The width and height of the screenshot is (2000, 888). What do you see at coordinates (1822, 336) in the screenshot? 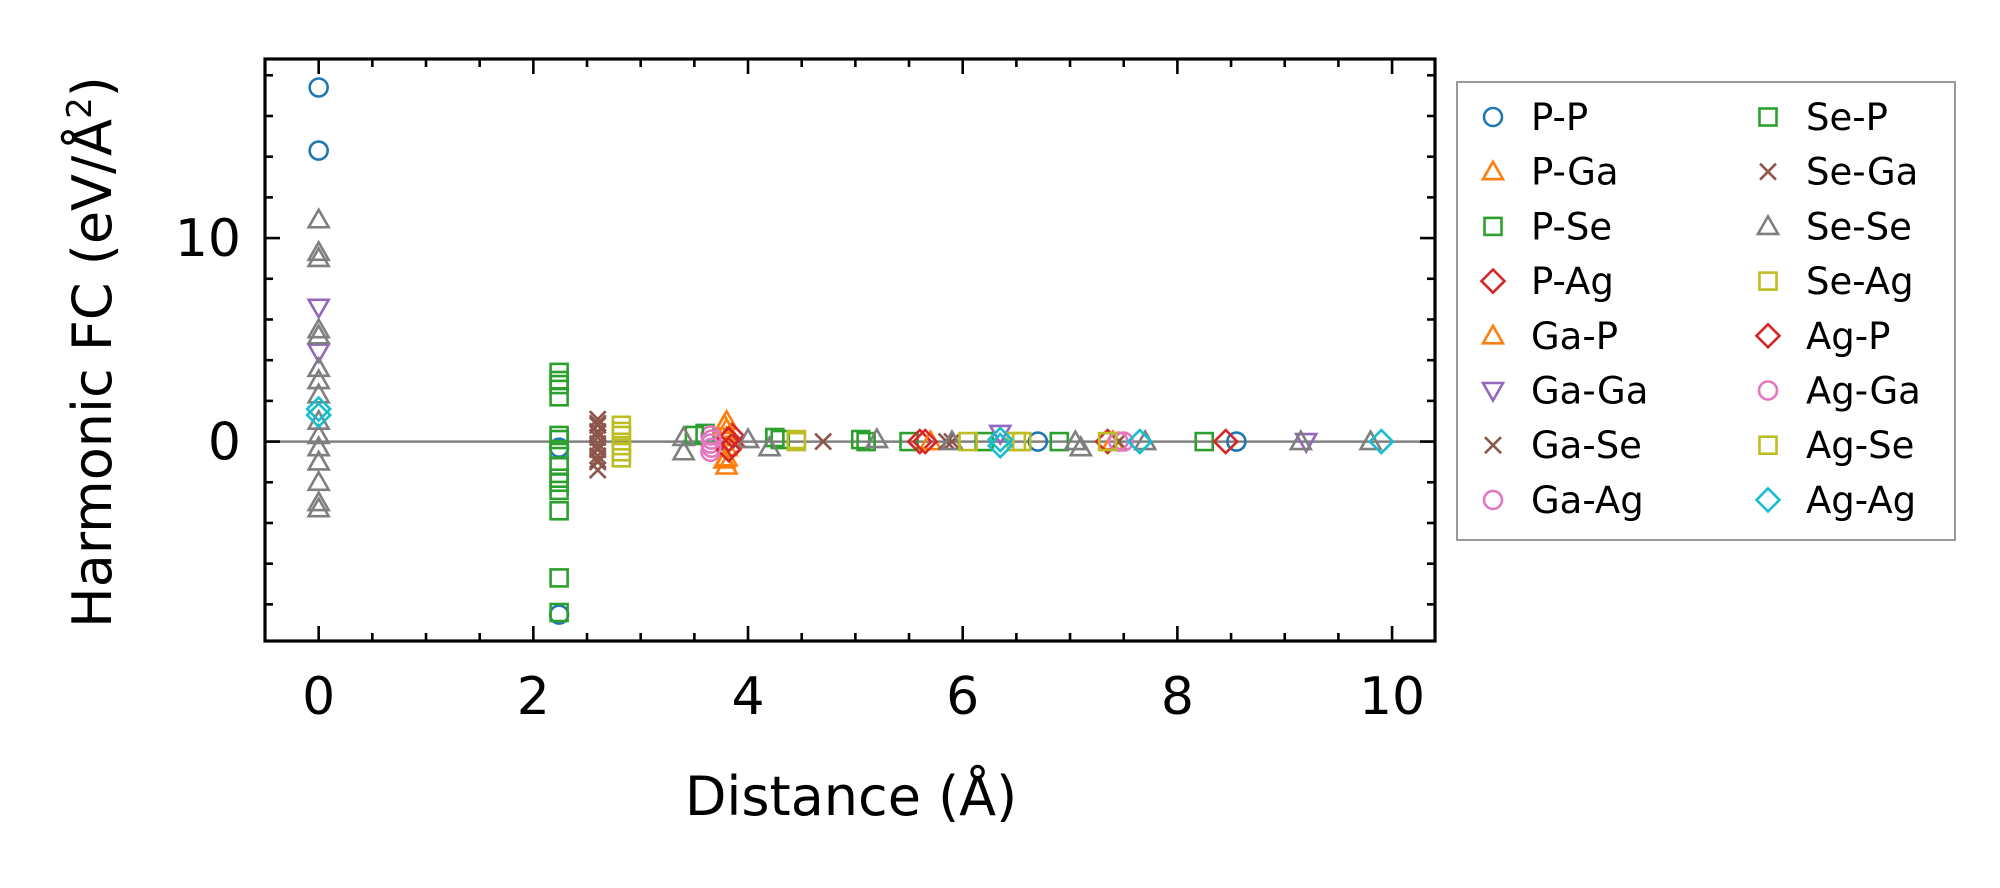
I see `legend-entry-ag-p: Ag-P` at bounding box center [1822, 336].